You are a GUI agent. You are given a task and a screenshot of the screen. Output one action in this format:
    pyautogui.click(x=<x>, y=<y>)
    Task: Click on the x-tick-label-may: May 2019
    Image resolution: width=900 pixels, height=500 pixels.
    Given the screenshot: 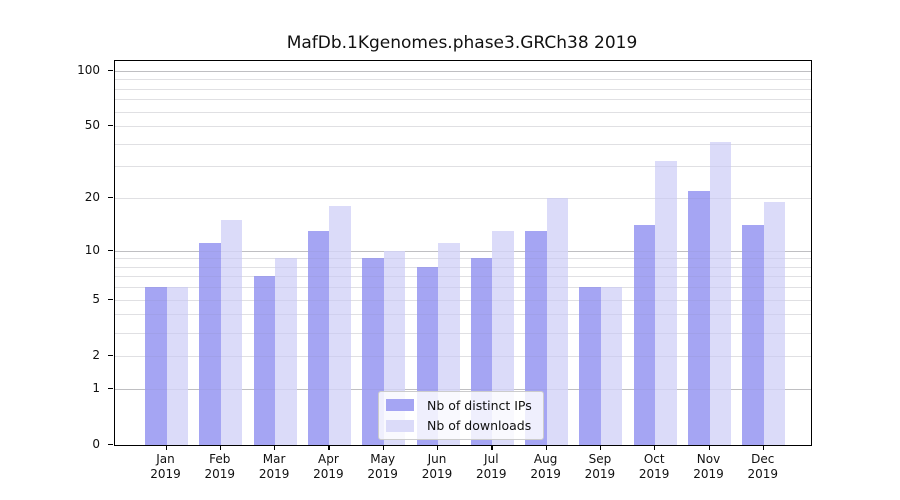 What is the action you would take?
    pyautogui.click(x=382, y=466)
    